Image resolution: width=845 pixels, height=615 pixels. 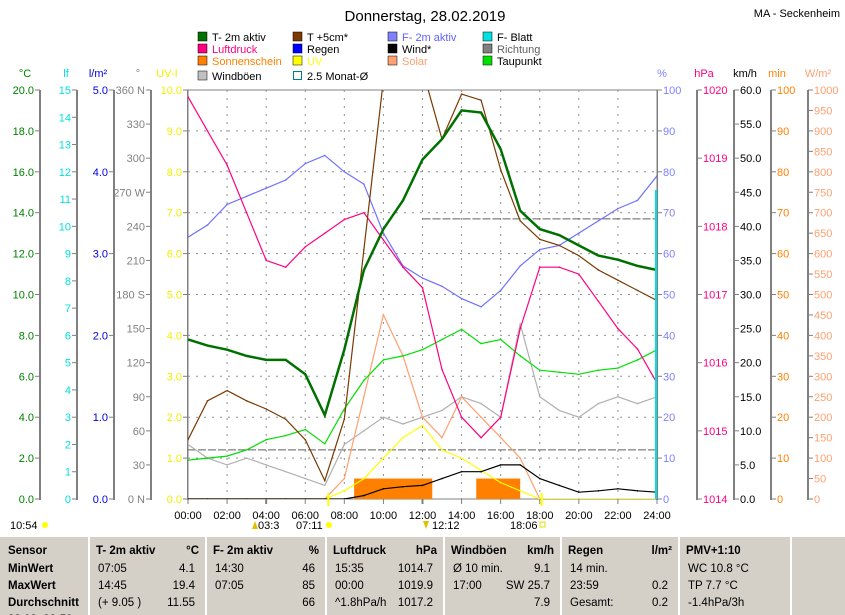 I want to click on sunset-icon, so click(x=542, y=524).